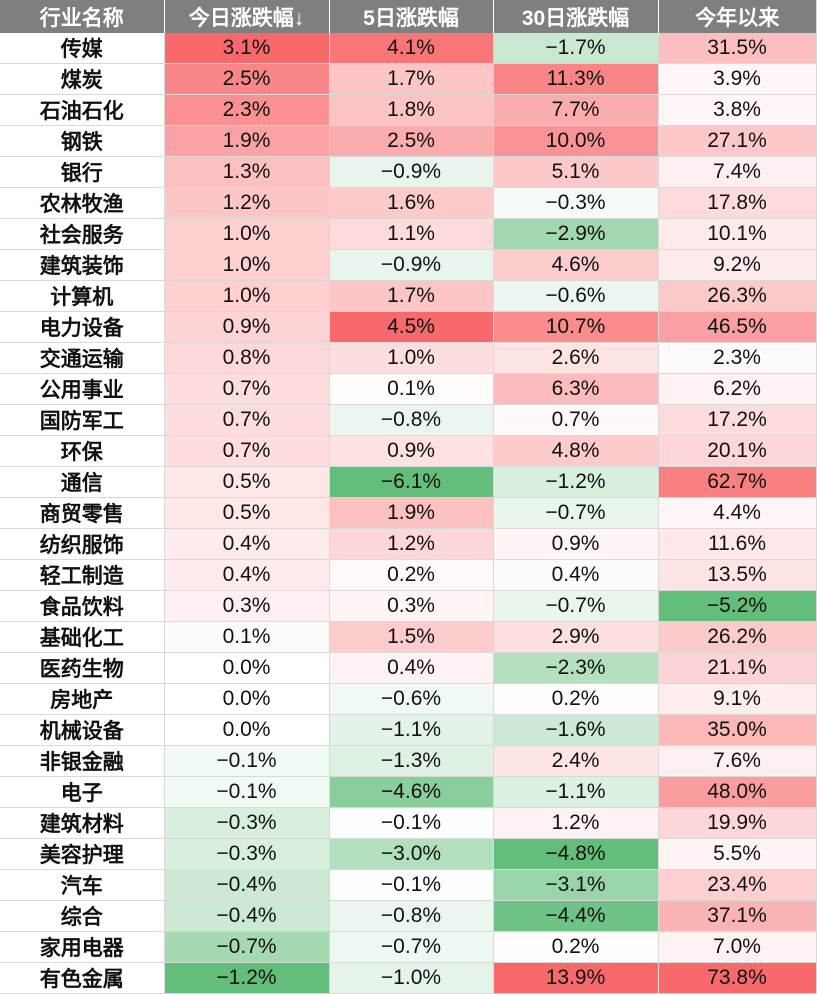  Describe the element at coordinates (408, 420) in the screenshot. I see `table-row: 国防军工 0.7% −0.8% 0.7% 17.2%` at that location.